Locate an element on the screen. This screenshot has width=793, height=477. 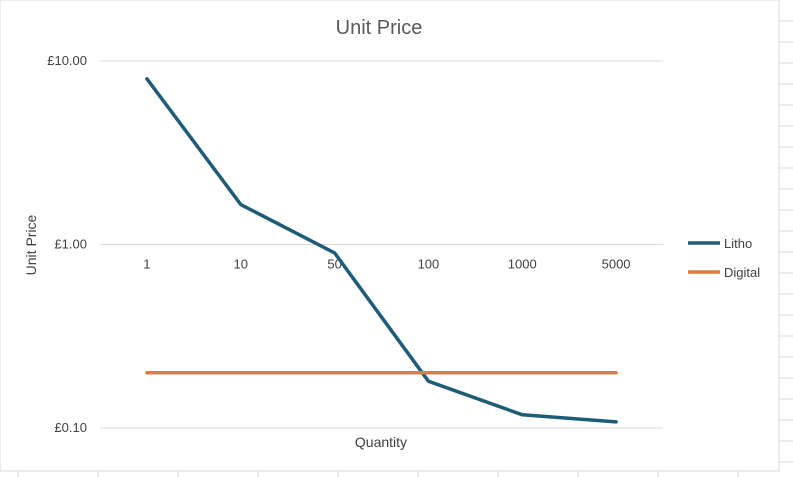
x-tick-label: 5000 is located at coordinates (616, 264).